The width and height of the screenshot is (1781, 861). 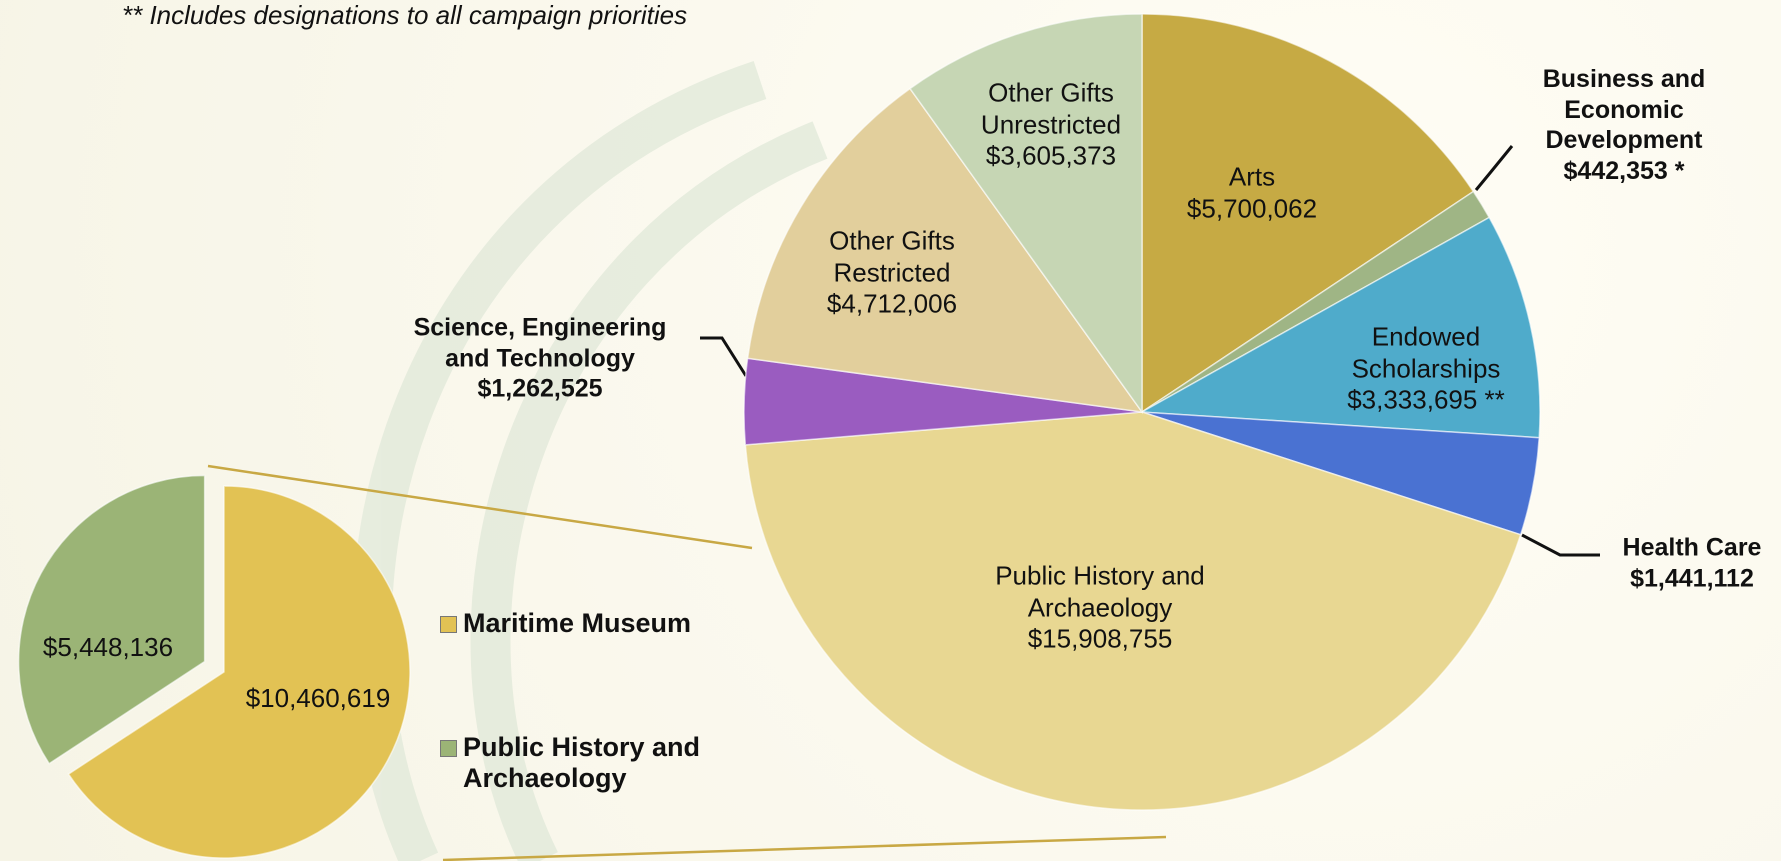 I want to click on slice-name: Other Gifts Unrestricted, so click(x=1051, y=108).